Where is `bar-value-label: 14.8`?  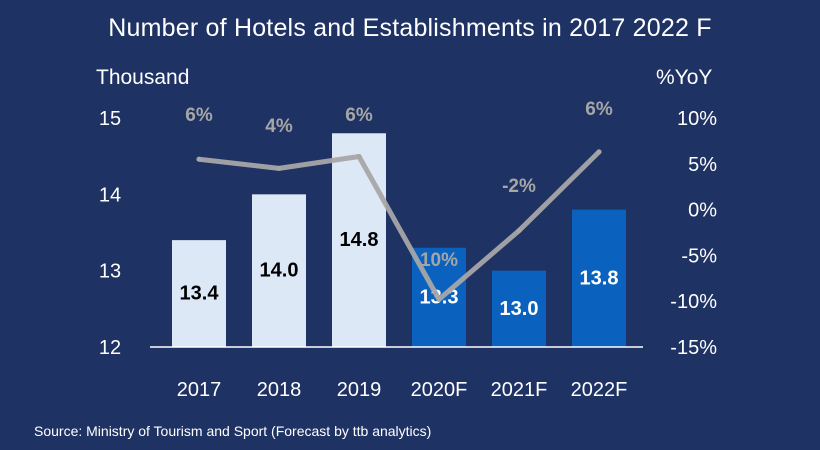
bar-value-label: 14.8 is located at coordinates (359, 240).